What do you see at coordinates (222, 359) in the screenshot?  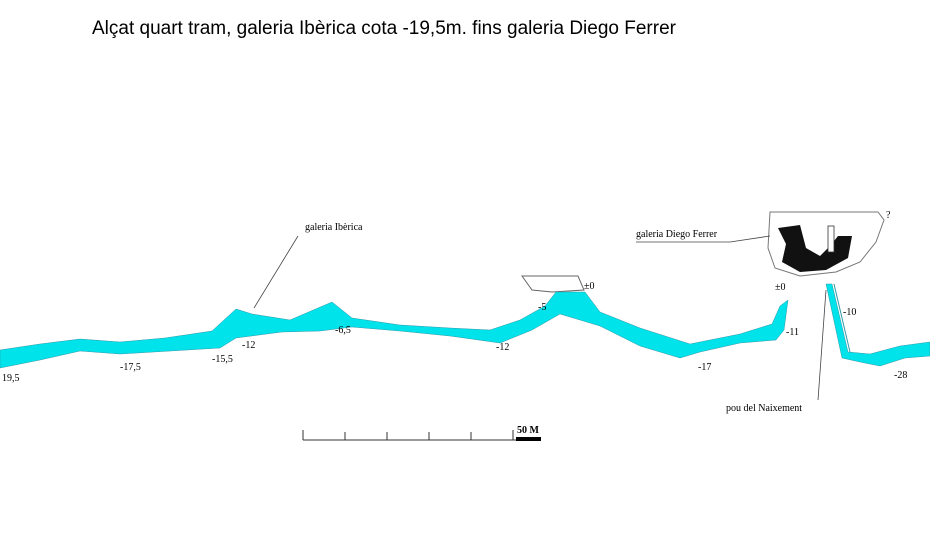 I see `depth: -15,5` at bounding box center [222, 359].